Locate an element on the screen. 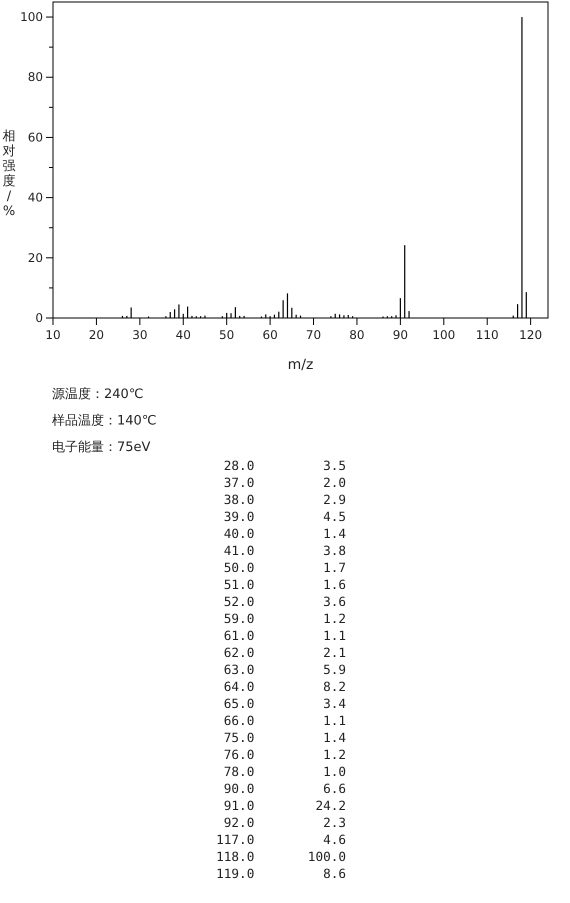  text: 118.0 100.0 is located at coordinates (281, 856).